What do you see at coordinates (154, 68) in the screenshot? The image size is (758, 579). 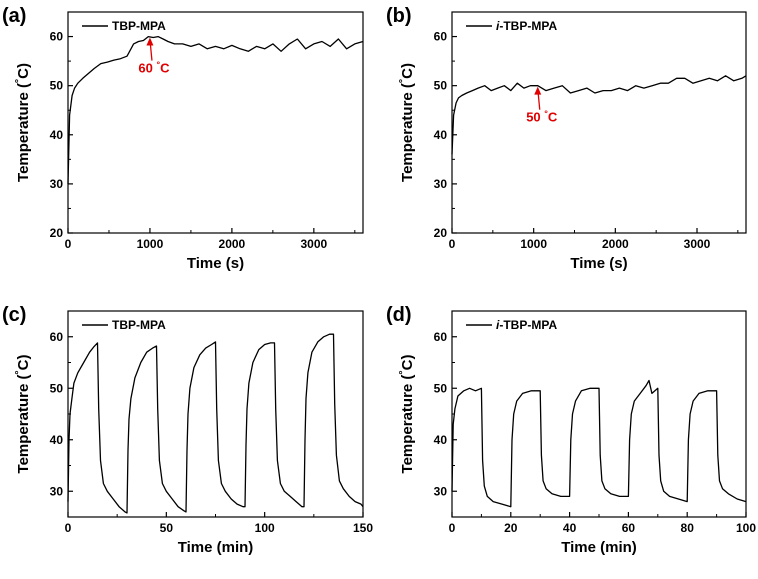 I see `annotation-label: 60 °C` at bounding box center [154, 68].